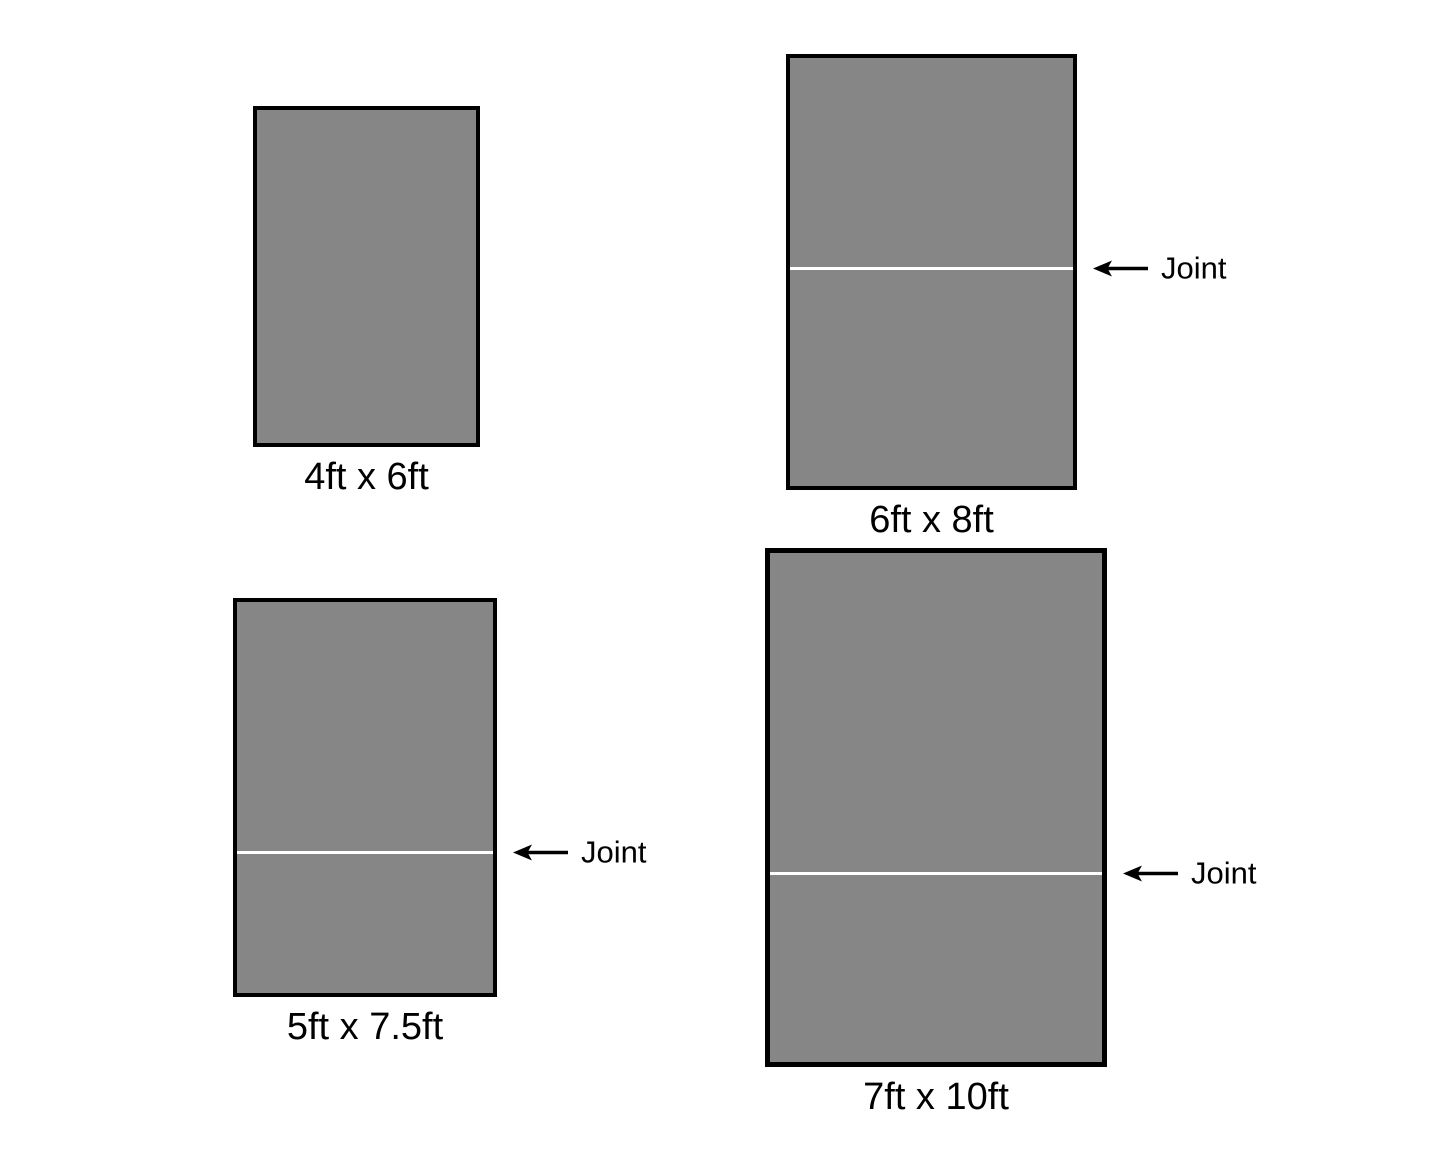 The image size is (1445, 1156). Describe the element at coordinates (931, 272) in the screenshot. I see `rug-6x8-rect` at that location.